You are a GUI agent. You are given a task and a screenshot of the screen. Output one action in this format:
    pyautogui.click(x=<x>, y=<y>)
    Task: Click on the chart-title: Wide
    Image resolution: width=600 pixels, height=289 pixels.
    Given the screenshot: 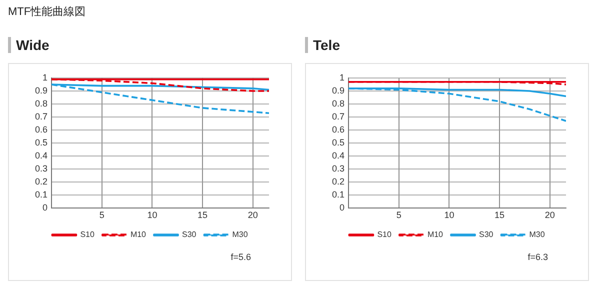 What is the action you would take?
    pyautogui.click(x=32, y=45)
    